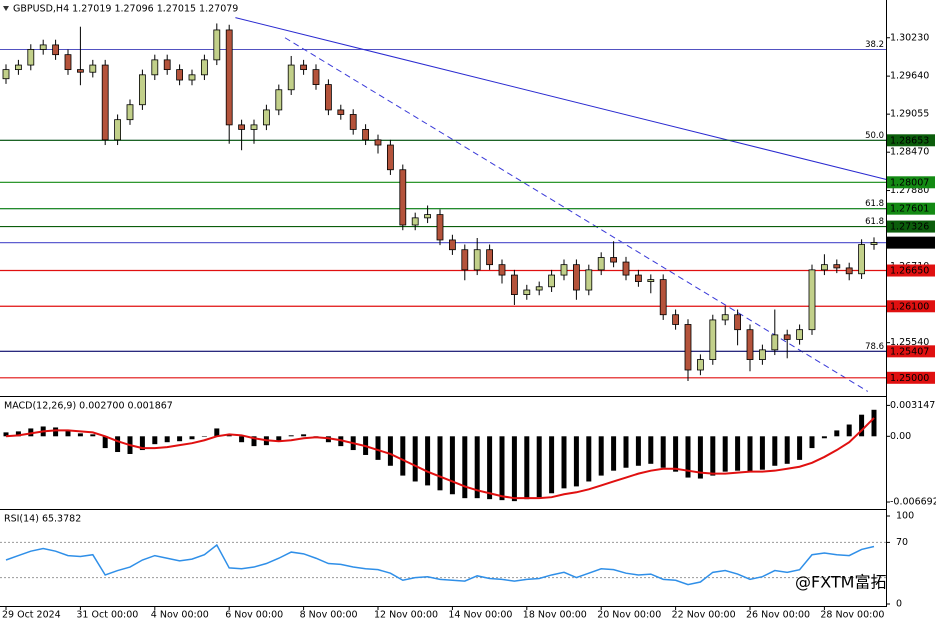  I want to click on fib-label: 38.2, so click(874, 45).